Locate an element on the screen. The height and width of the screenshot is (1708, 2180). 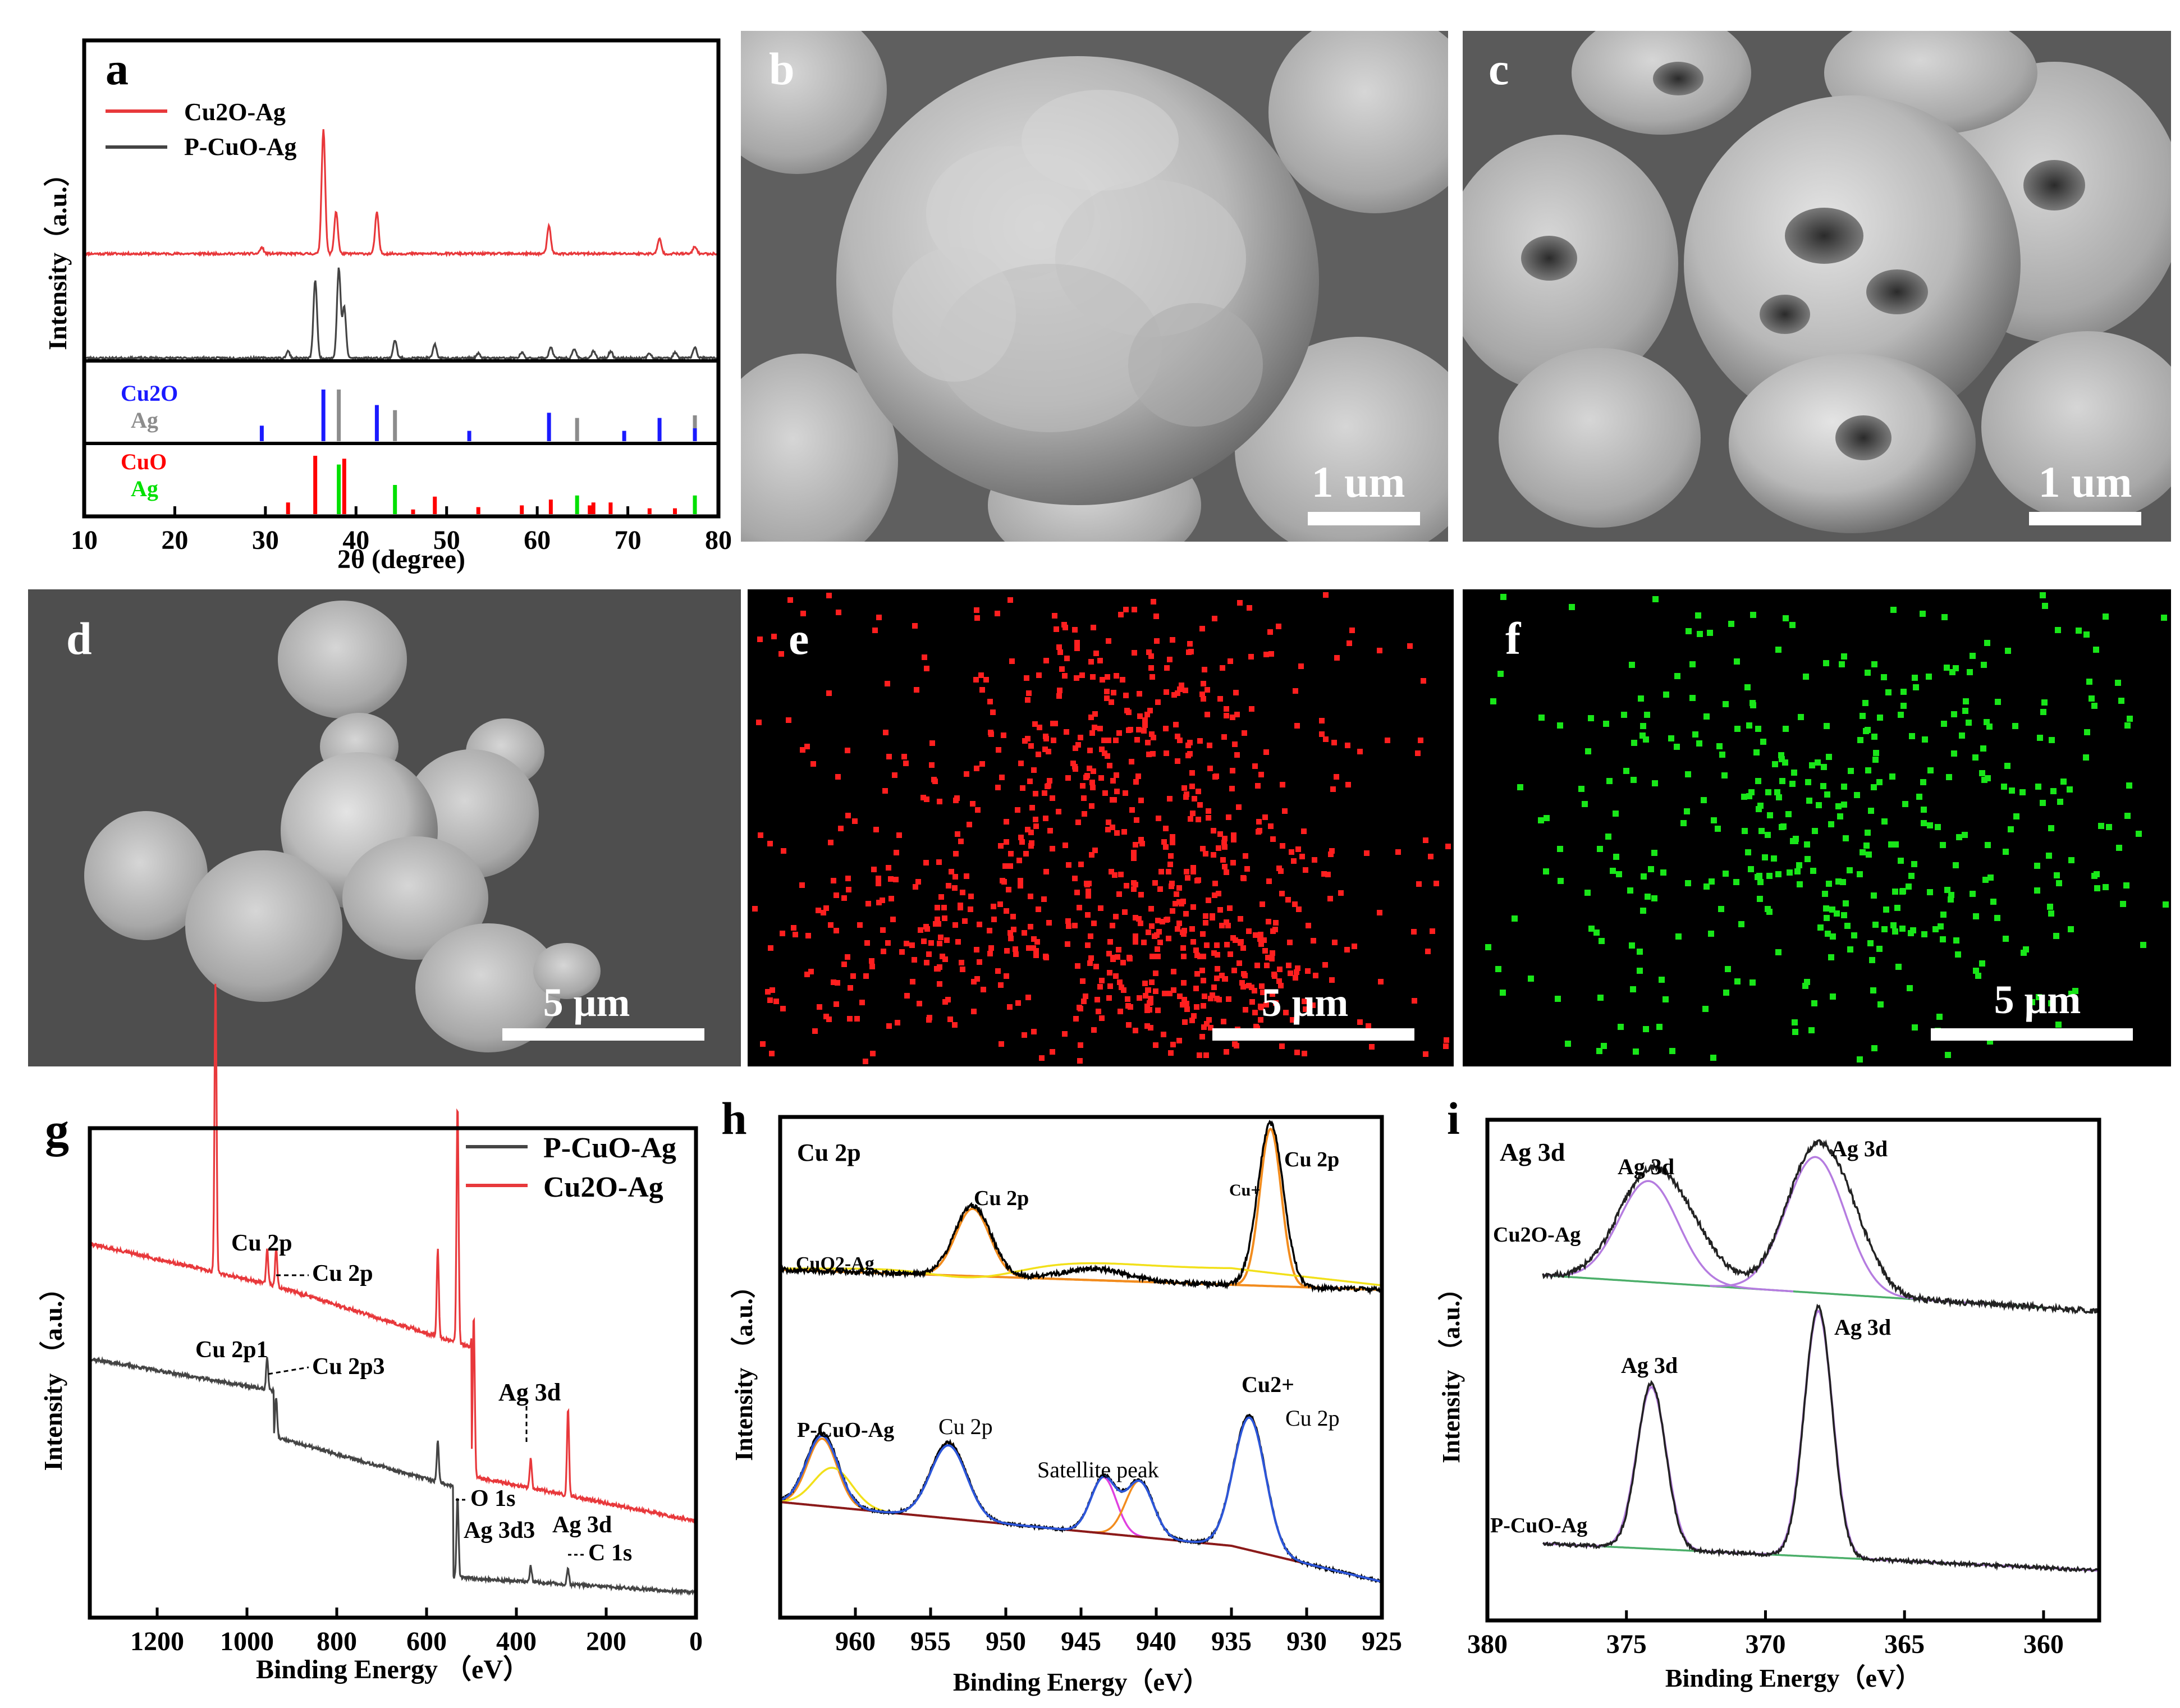
series-line-pcuo-ag is located at coordinates (402, 314).